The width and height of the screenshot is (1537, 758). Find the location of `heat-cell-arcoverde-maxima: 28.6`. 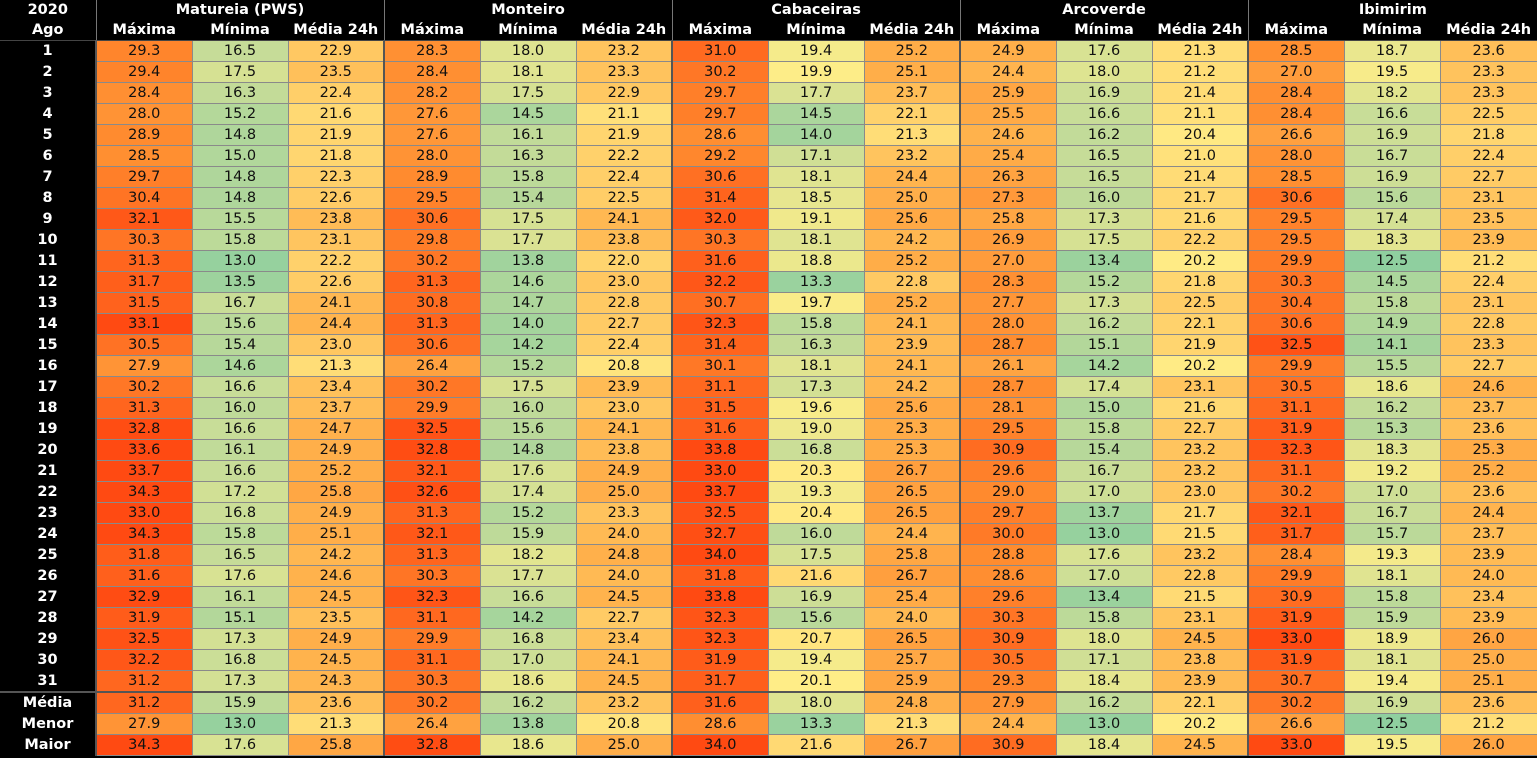

heat-cell-arcoverde-maxima: 28.6 is located at coordinates (1008, 576).